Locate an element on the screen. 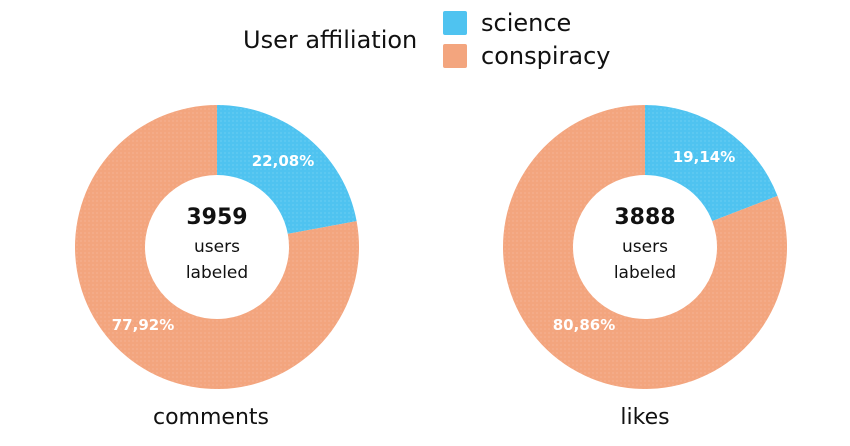 Image resolution: width=850 pixels, height=446 pixels. center-users-comments: users is located at coordinates (217, 247).